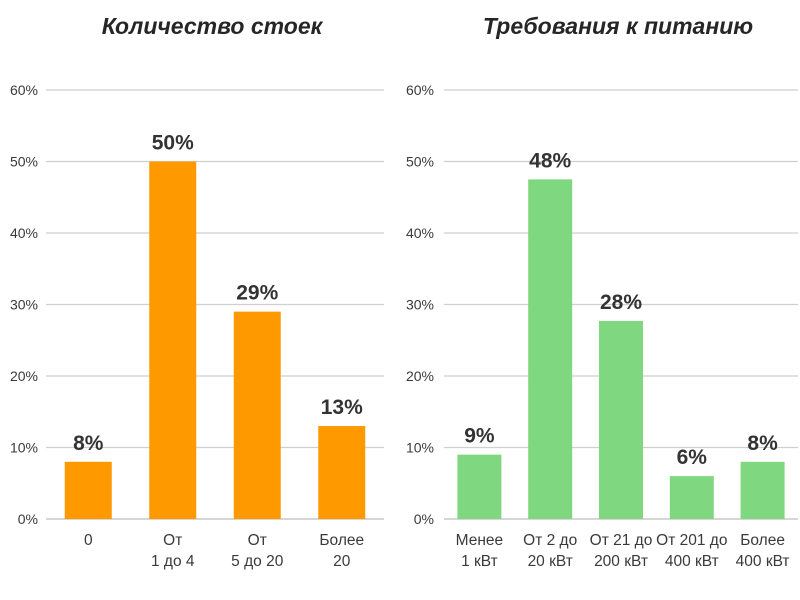  Describe the element at coordinates (24, 162) in the screenshot. I see `chart-1-y-tick-label: 50%` at that location.